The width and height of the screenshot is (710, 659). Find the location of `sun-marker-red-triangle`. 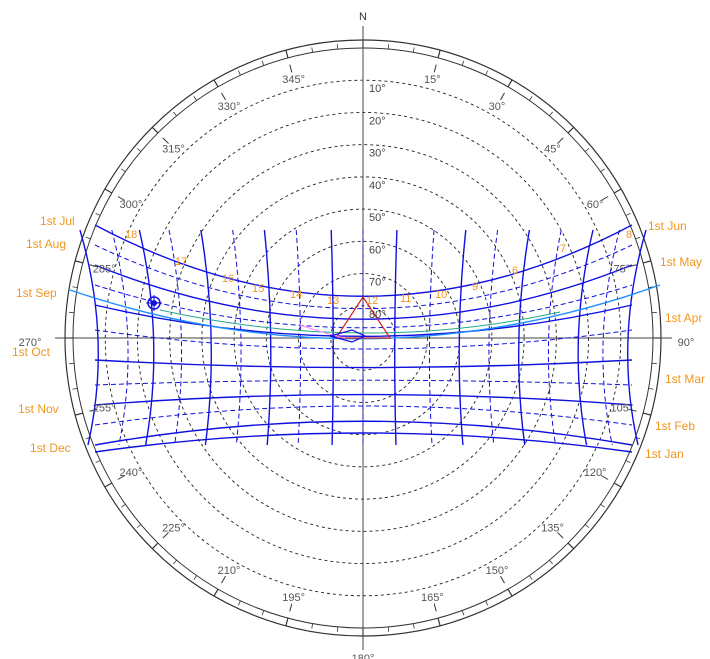

sun-marker-red-triangle is located at coordinates (363, 317).